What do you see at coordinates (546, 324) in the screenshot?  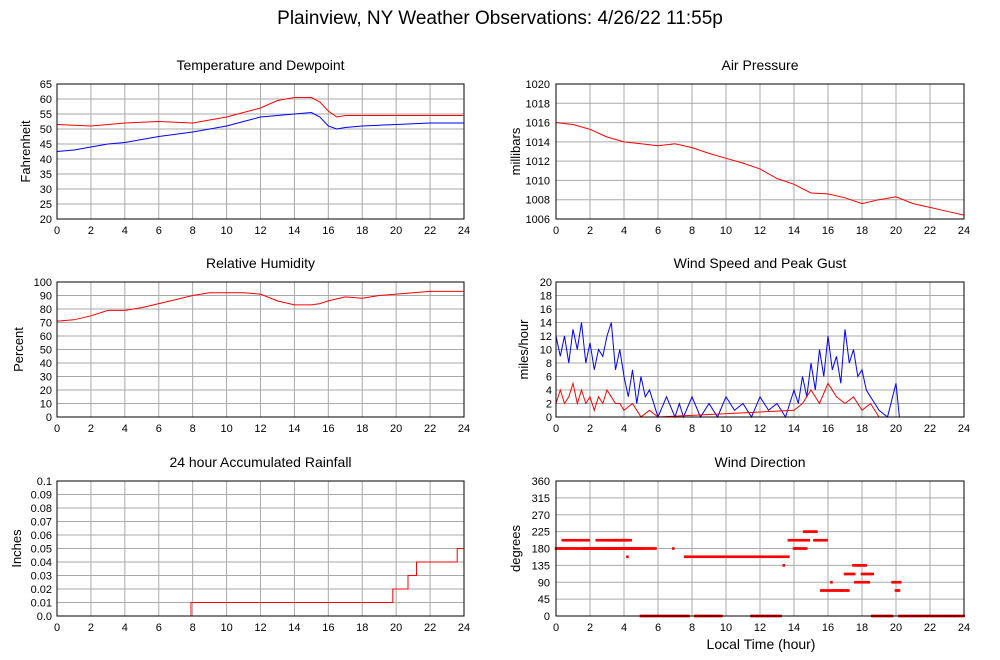 I see `y-tick-label: 14` at bounding box center [546, 324].